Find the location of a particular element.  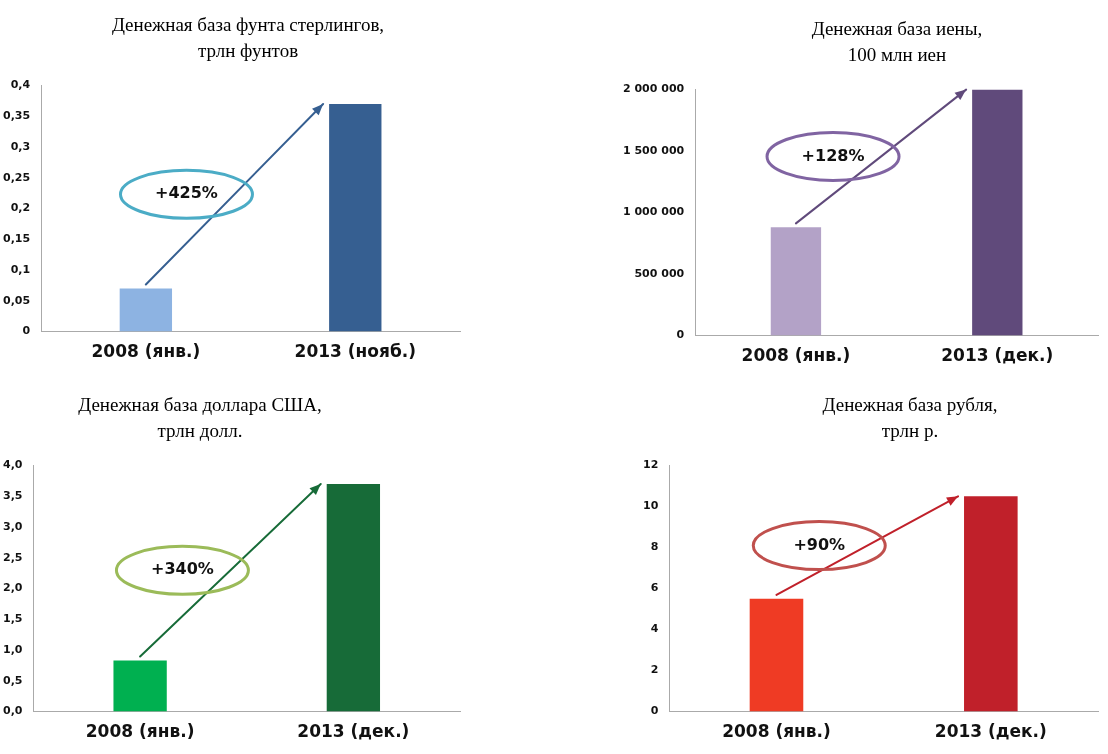

y-tick-label: 0,5 is located at coordinates (12, 680).